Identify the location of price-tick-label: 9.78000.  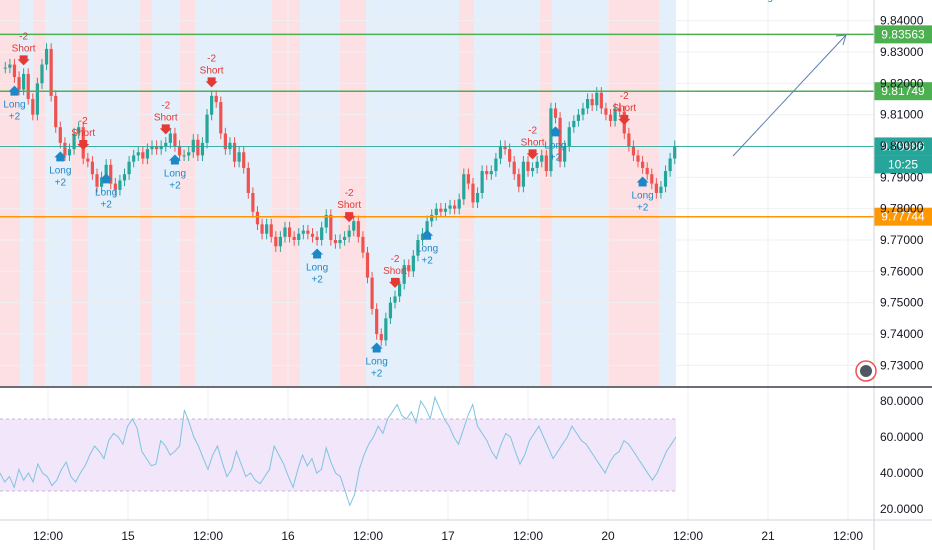
(902, 209).